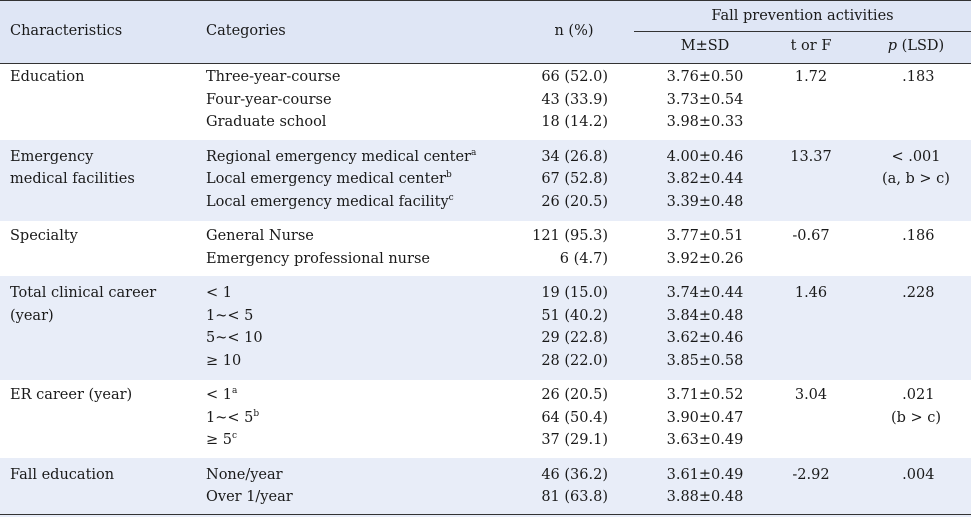 The image size is (971, 517). Describe the element at coordinates (916, 417) in the screenshot. I see `p-value-cell: (b > c)` at that location.